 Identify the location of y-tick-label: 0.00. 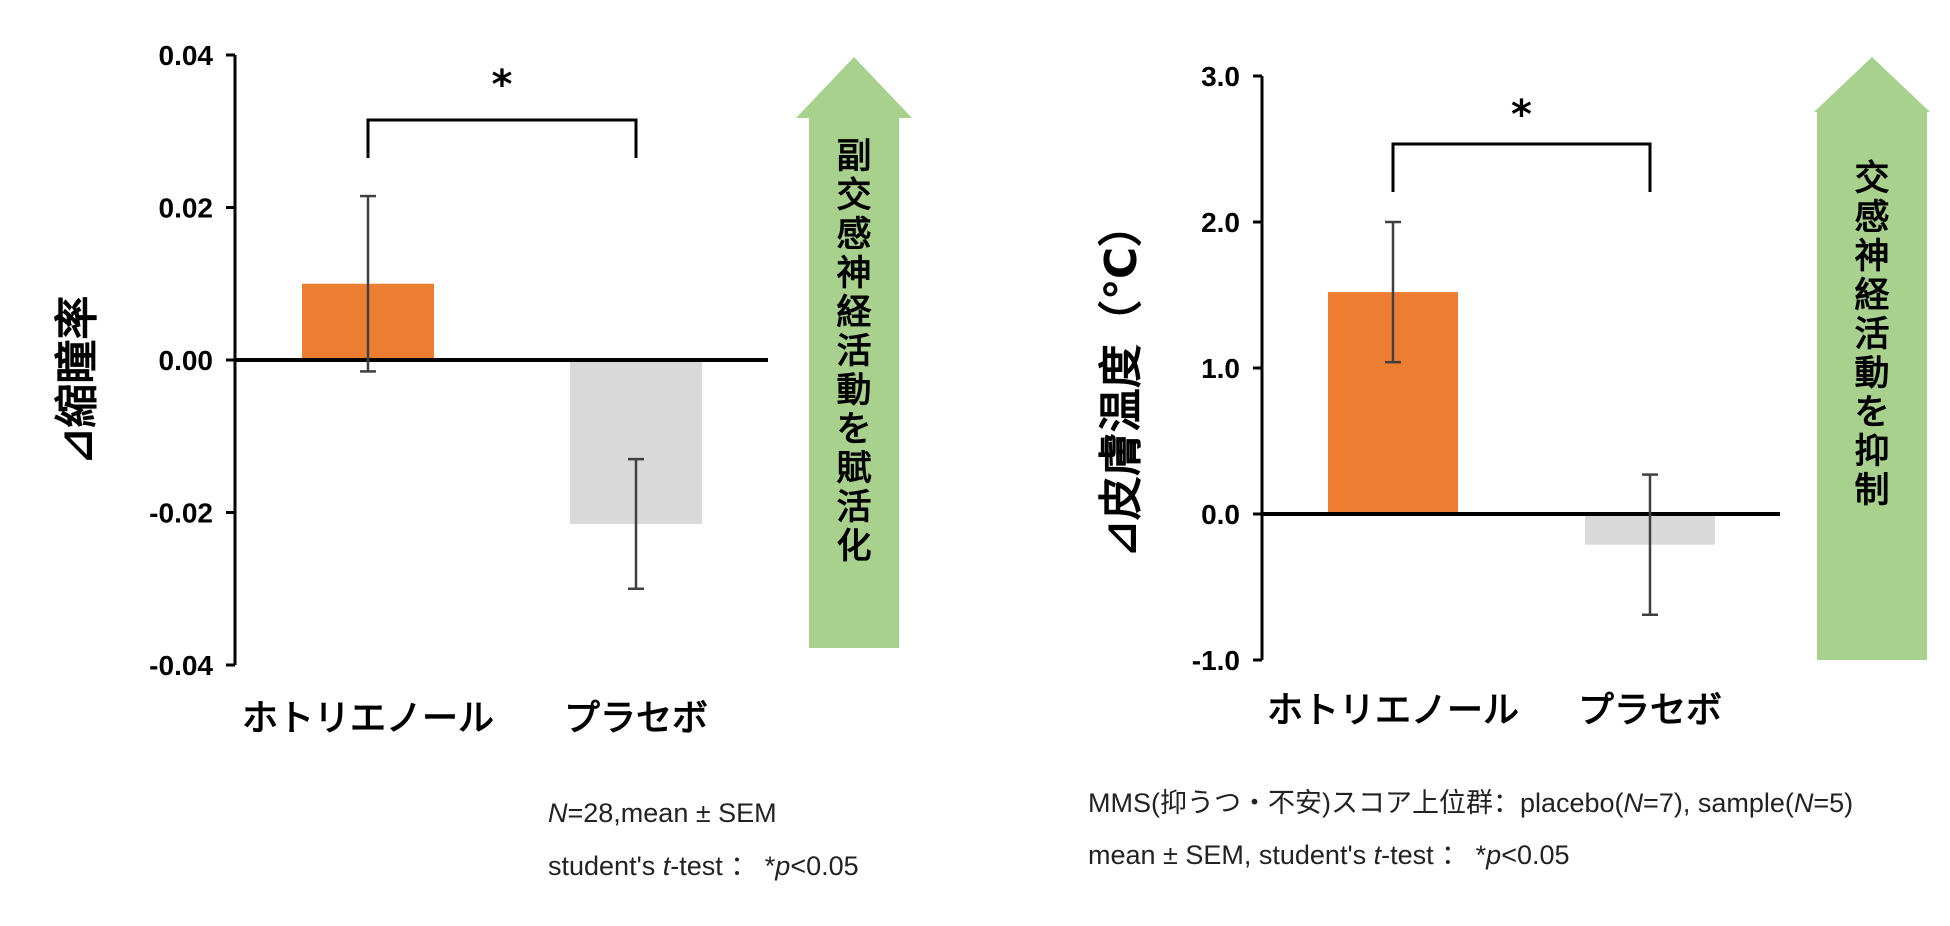
(186, 360).